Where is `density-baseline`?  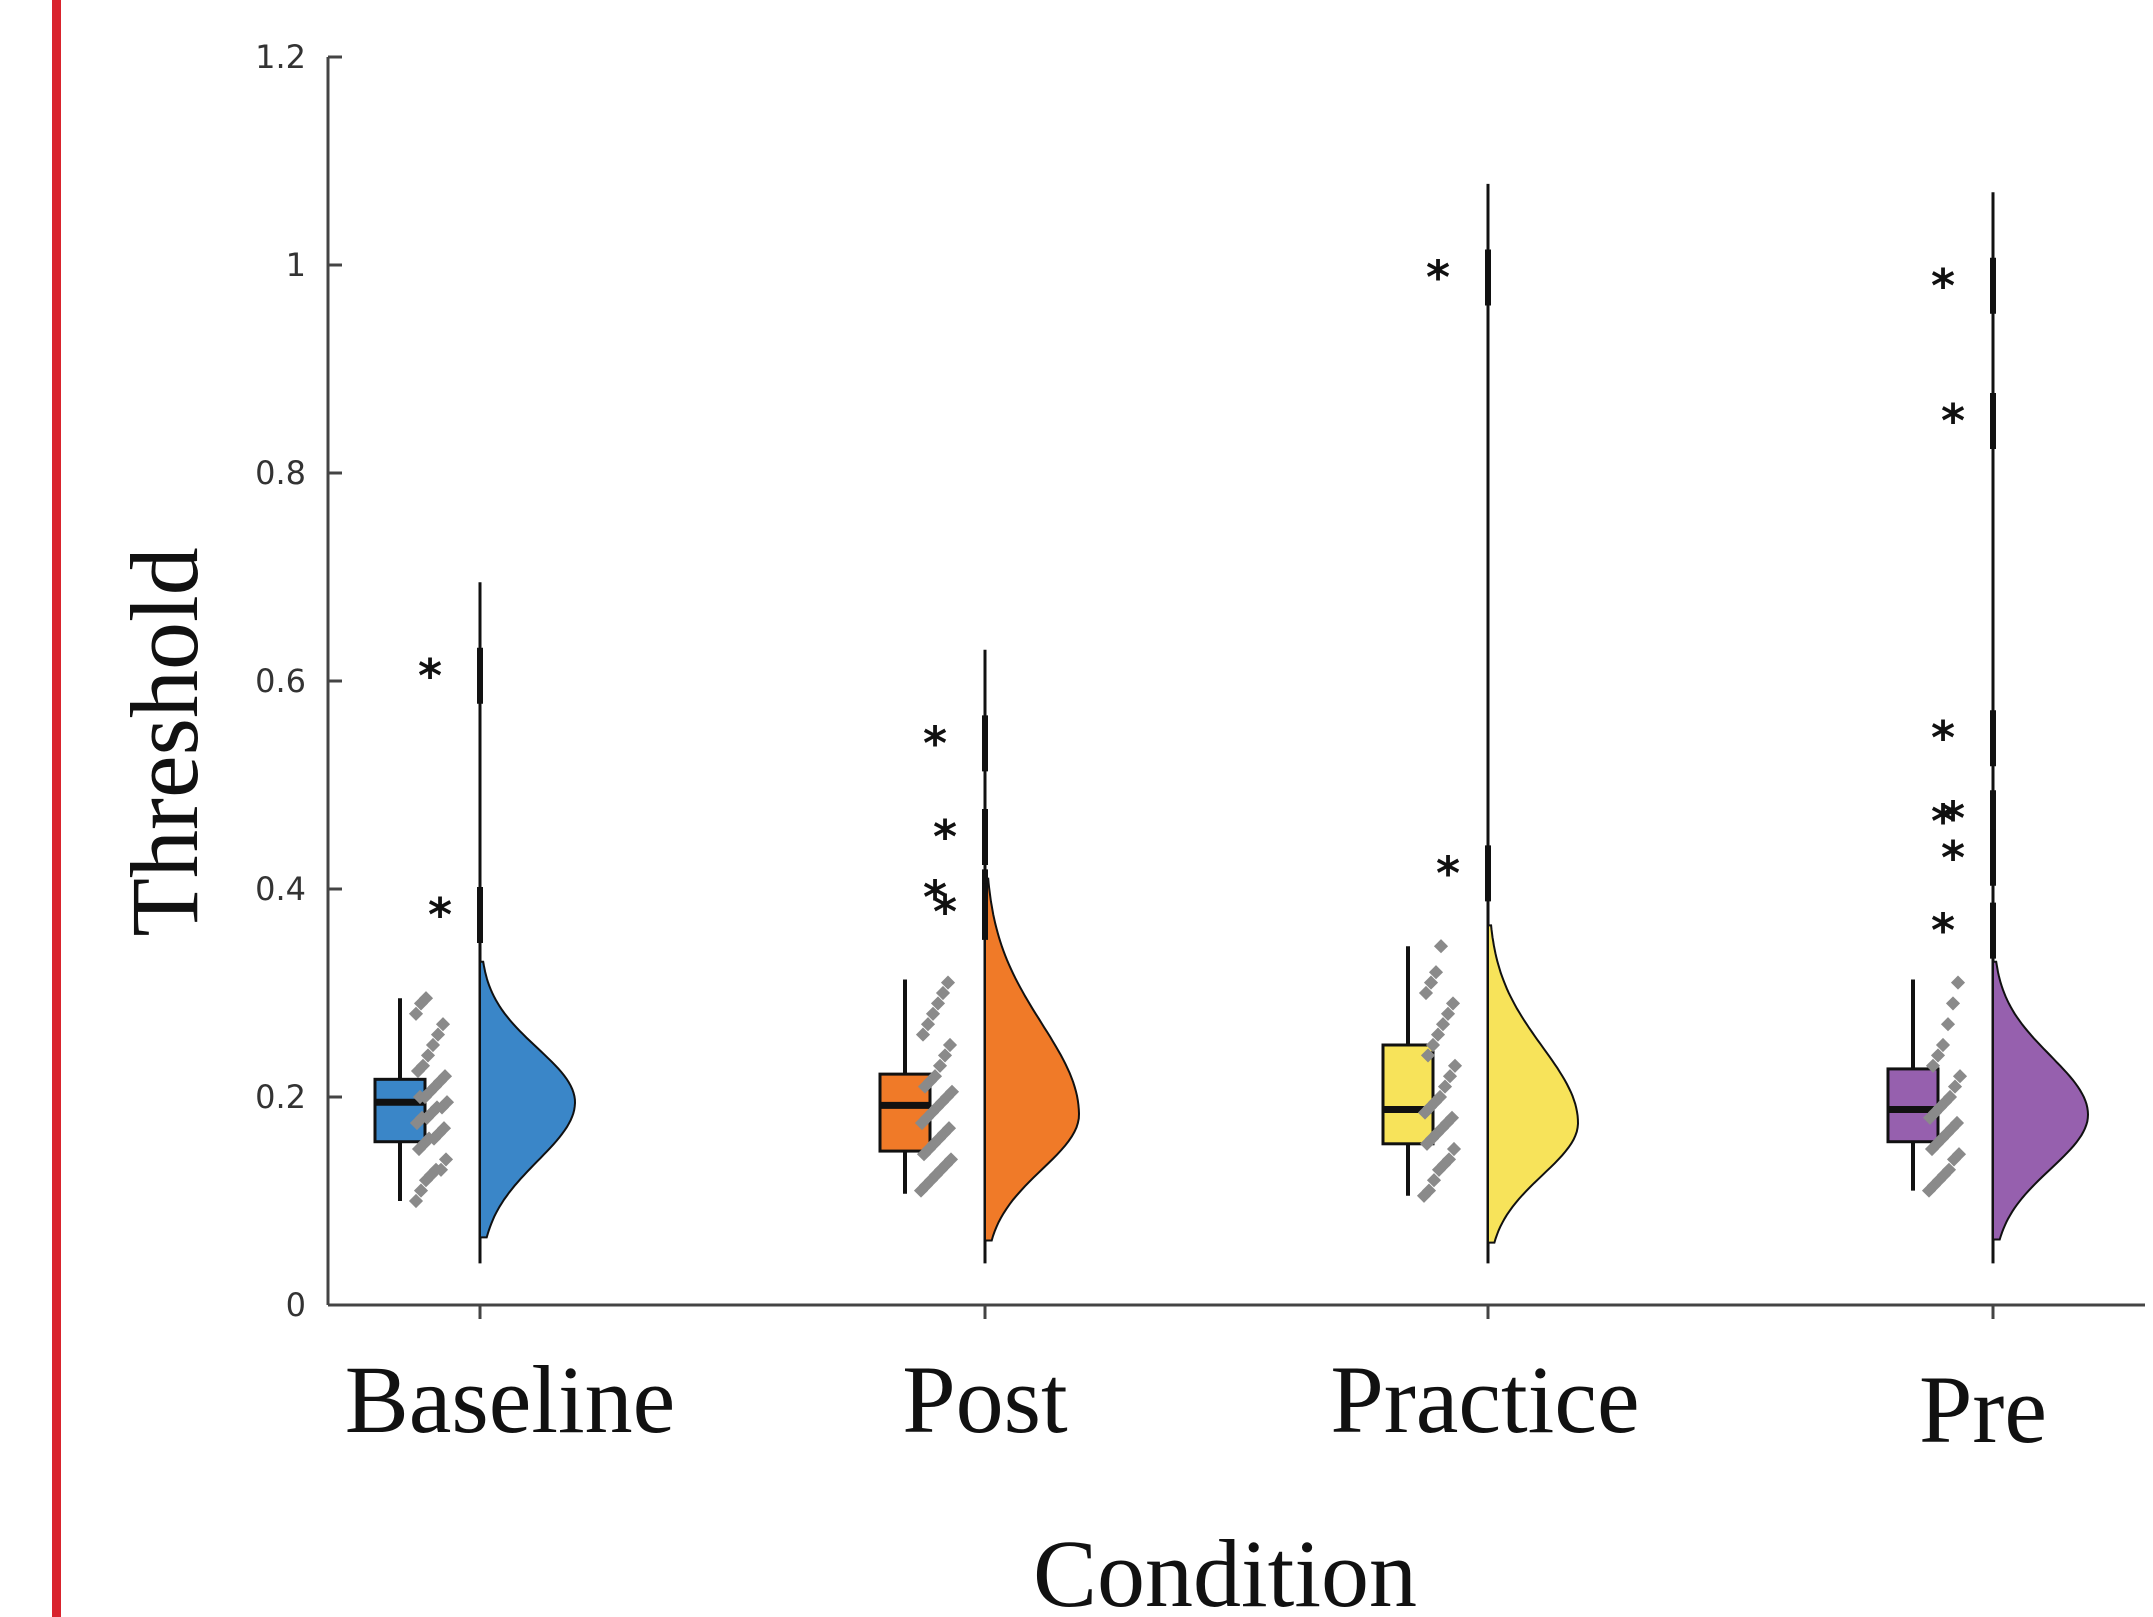
density-baseline is located at coordinates (528, 1099).